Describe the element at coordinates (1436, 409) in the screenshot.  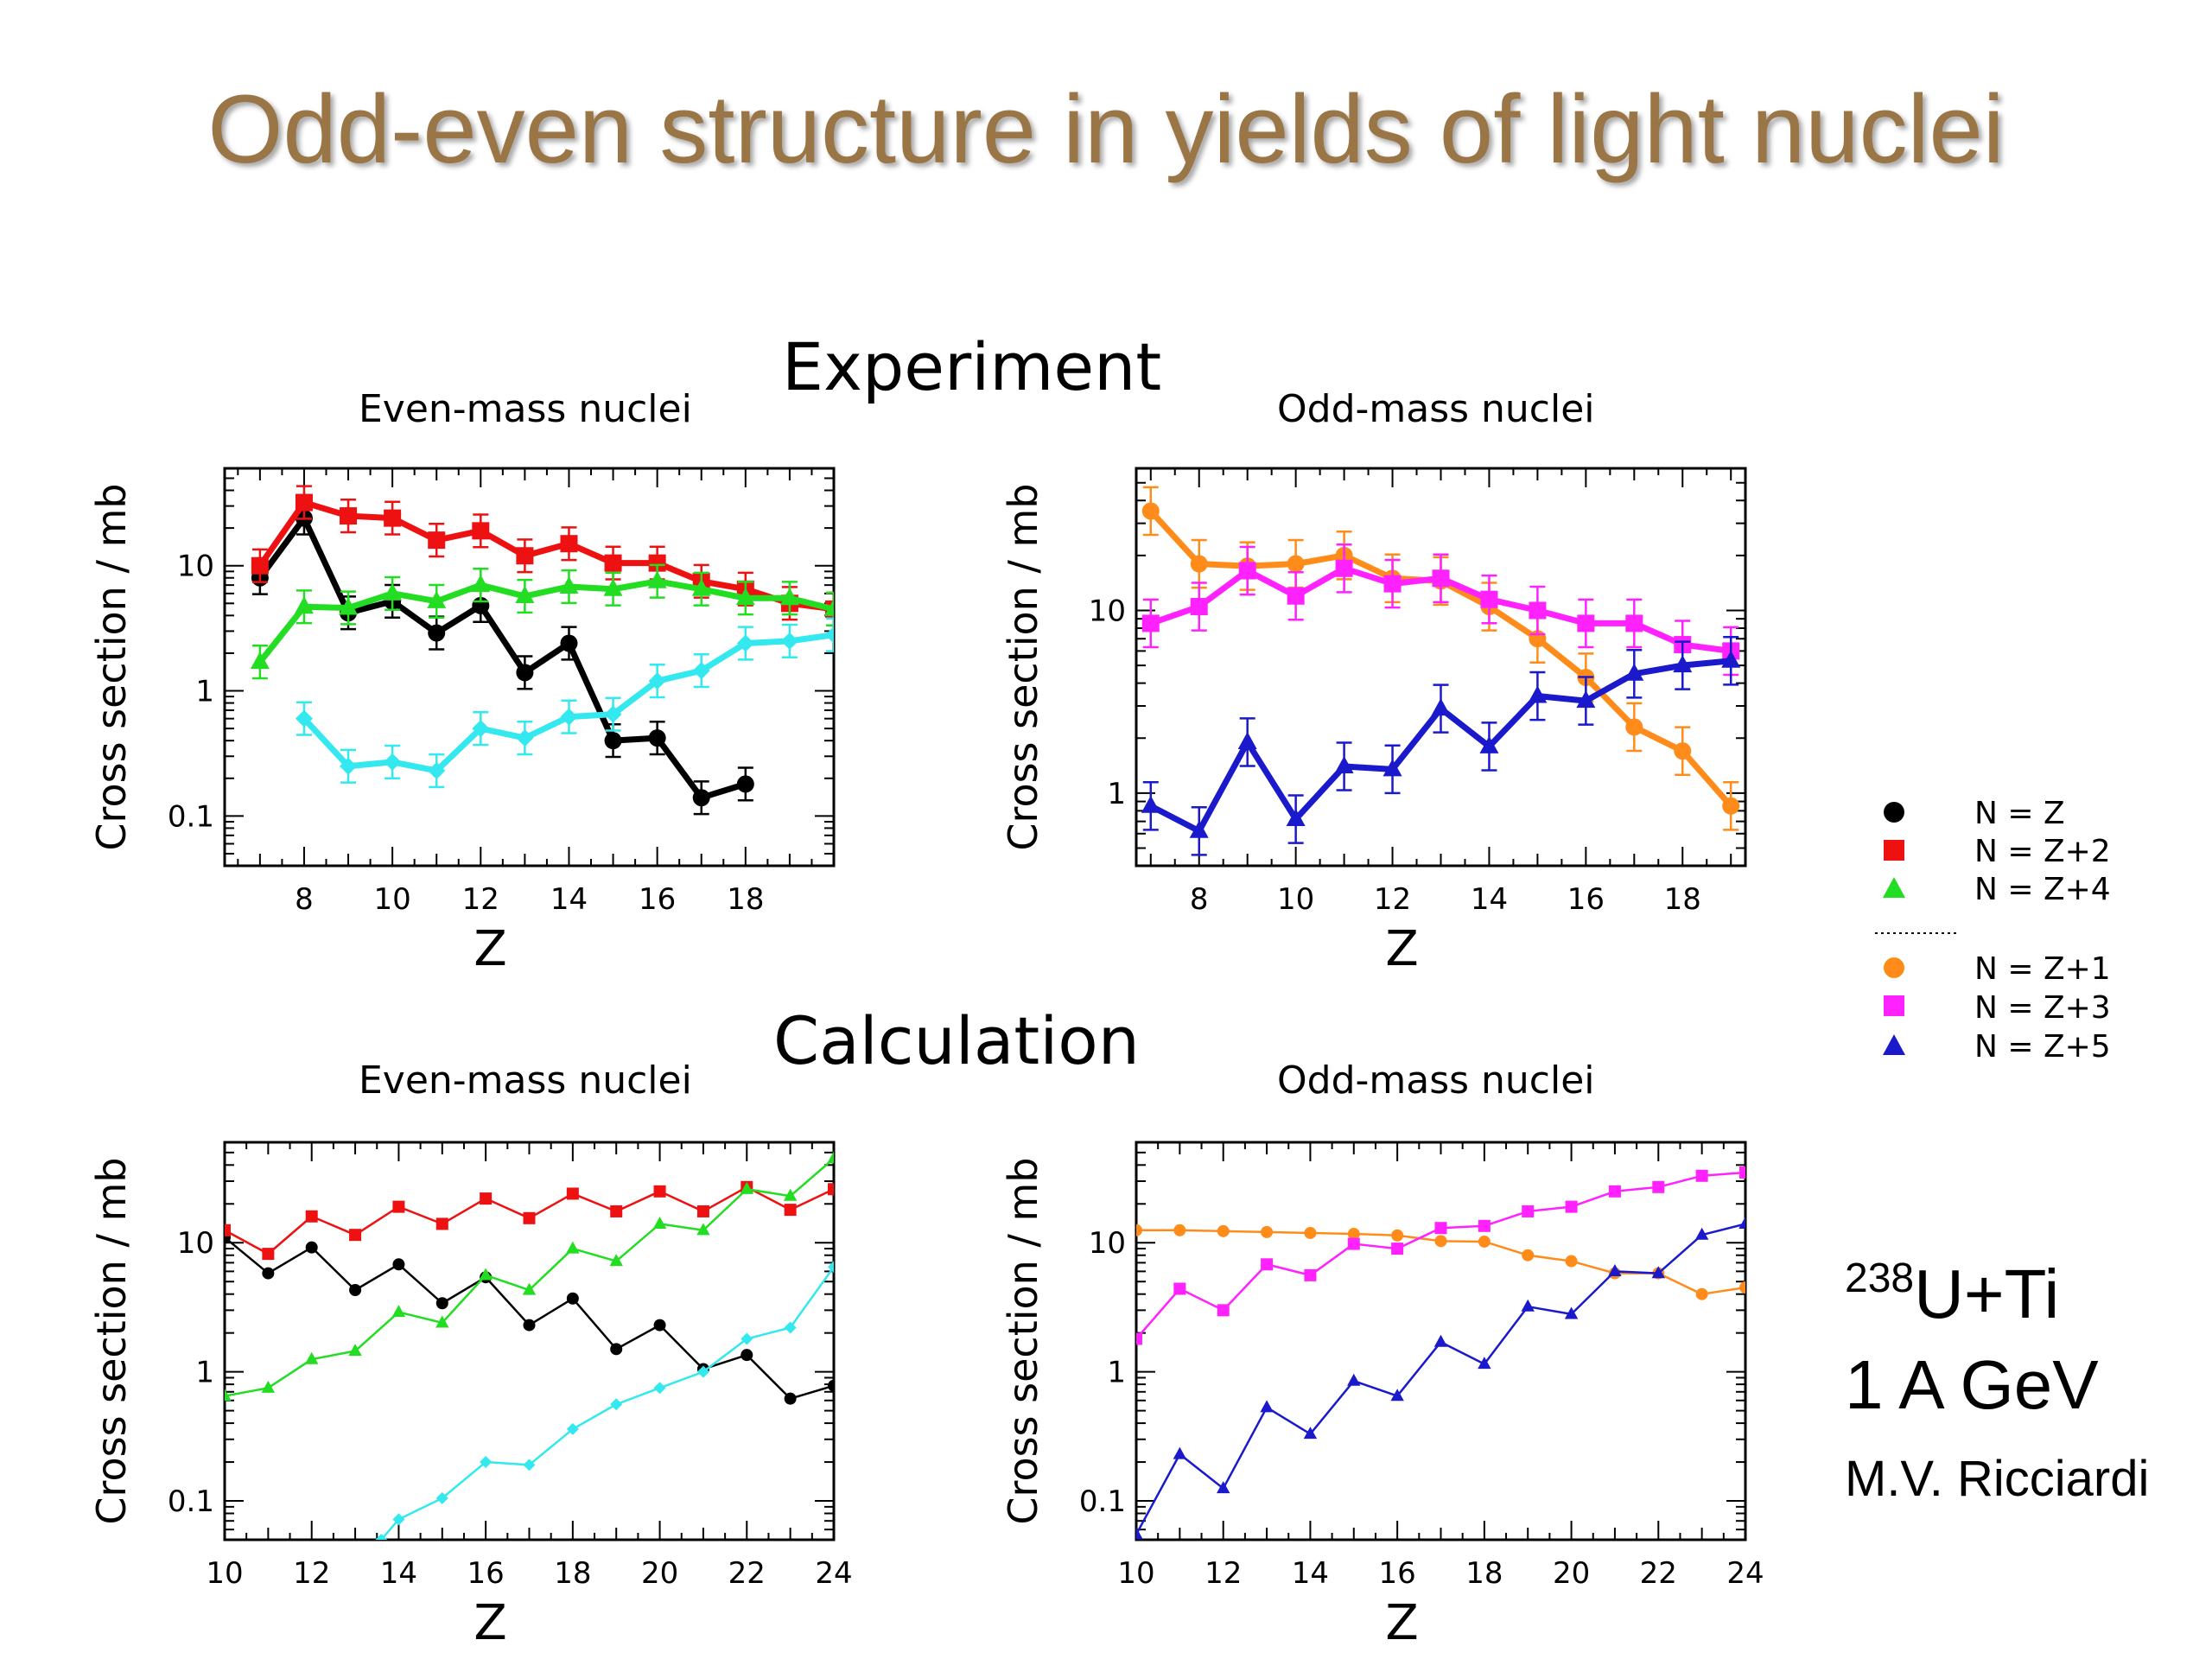
I see `exp-odd-title: Odd-mass nuclei` at that location.